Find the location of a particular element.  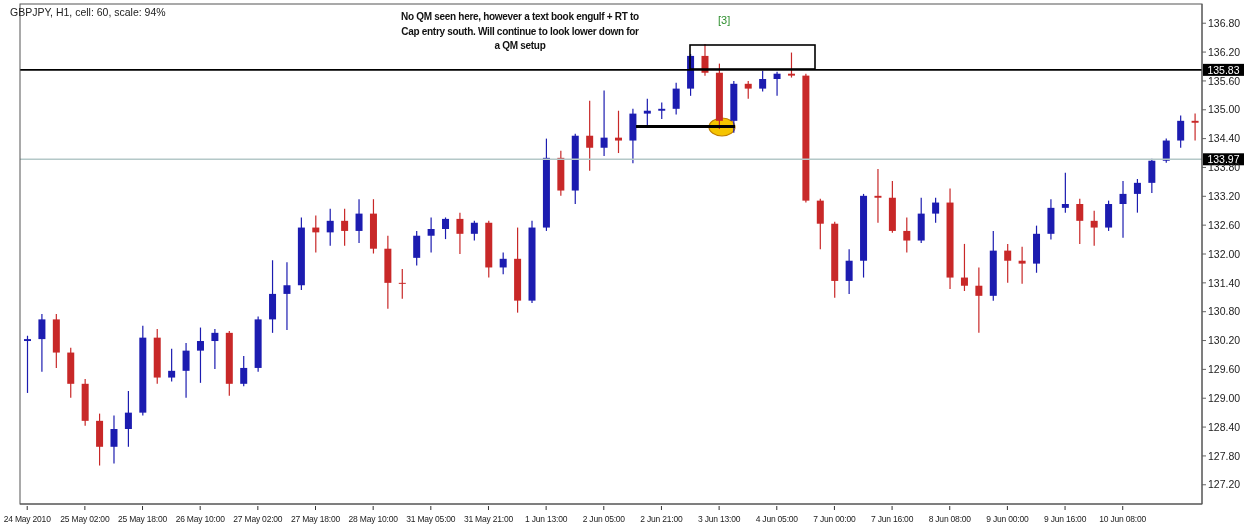

x-tick-label: 28 May 10:00 is located at coordinates (373, 519).